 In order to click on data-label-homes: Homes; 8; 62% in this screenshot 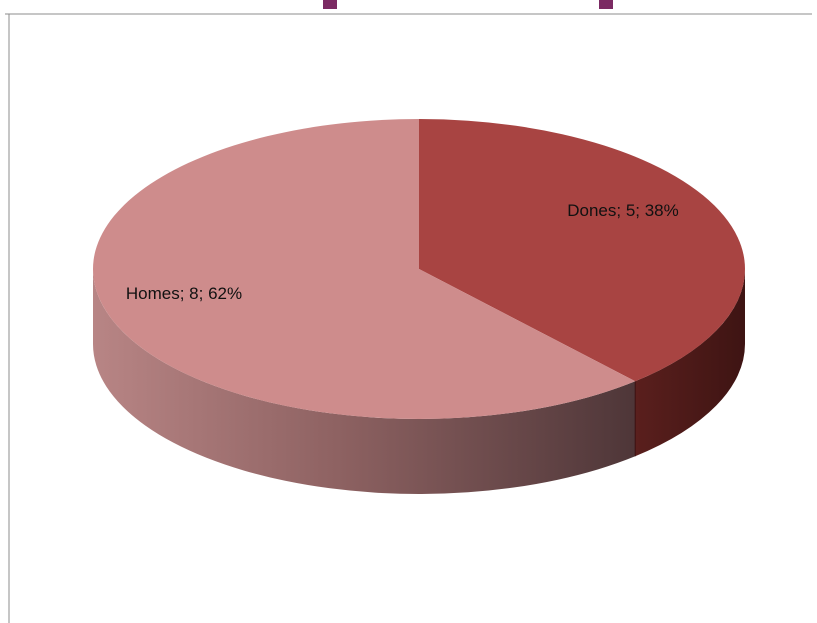, I will do `click(184, 293)`.